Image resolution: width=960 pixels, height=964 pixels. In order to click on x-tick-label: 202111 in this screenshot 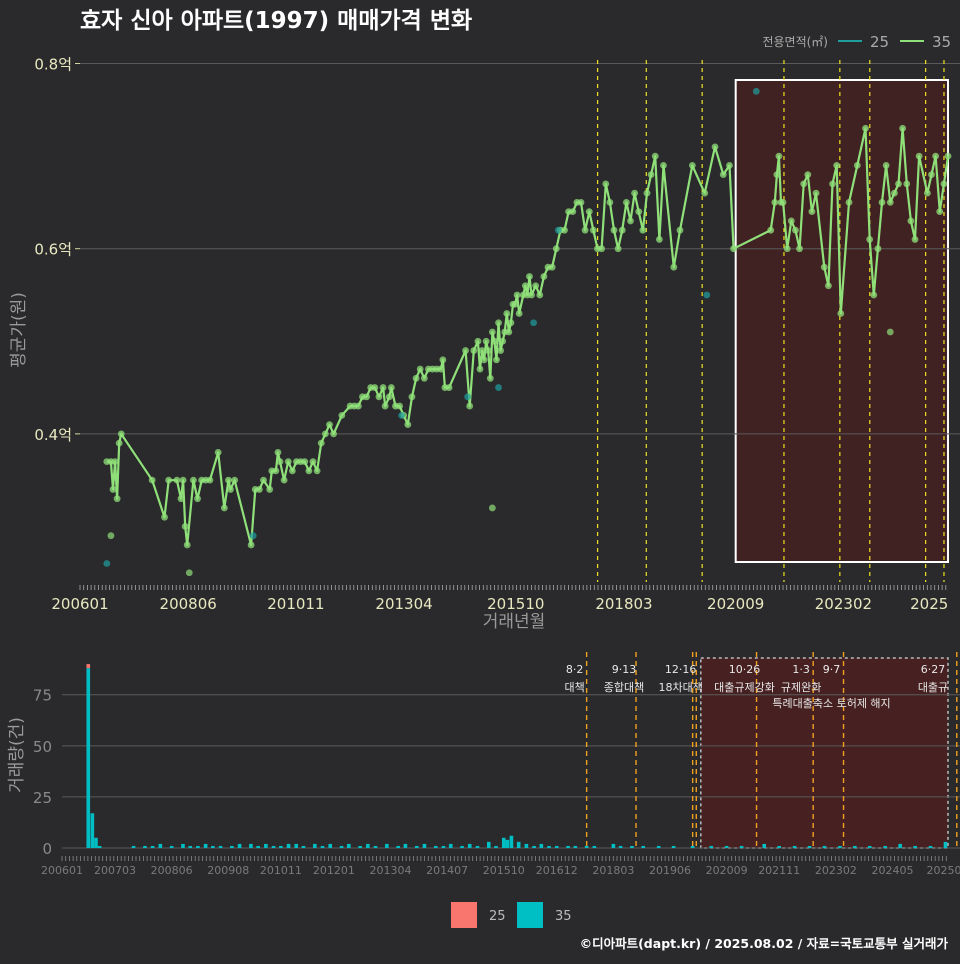, I will do `click(779, 870)`.